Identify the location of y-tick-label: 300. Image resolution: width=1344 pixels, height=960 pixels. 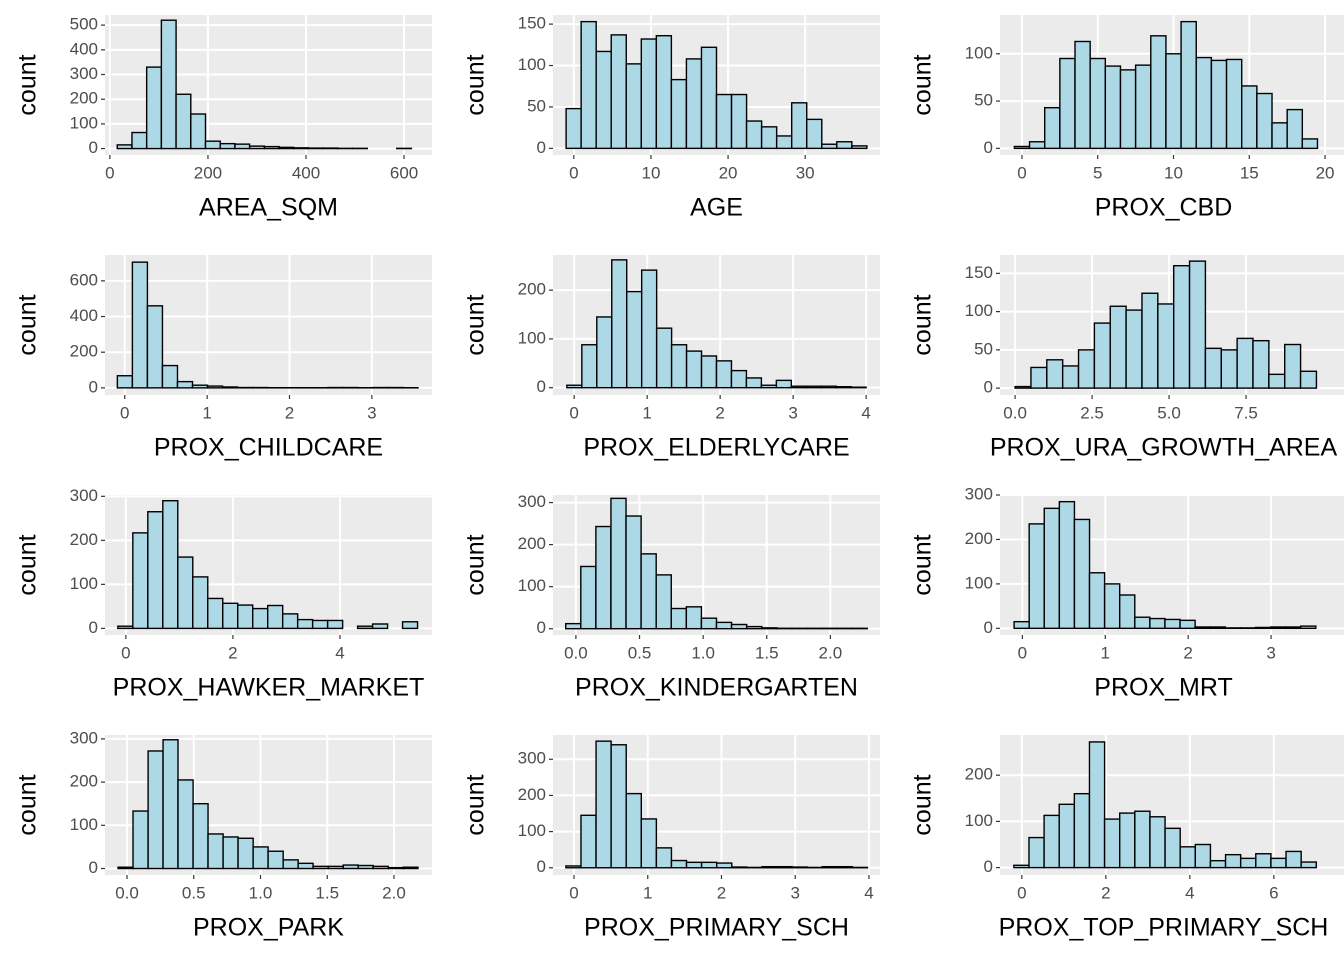
(532, 758).